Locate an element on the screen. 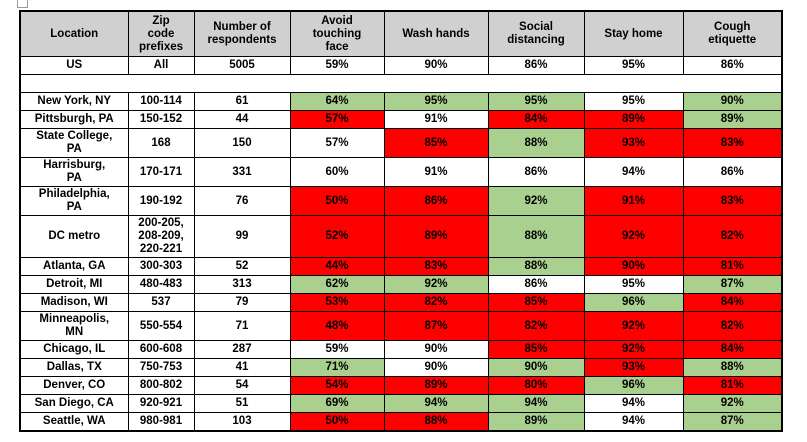  respondents-cell: 150 is located at coordinates (242, 143).